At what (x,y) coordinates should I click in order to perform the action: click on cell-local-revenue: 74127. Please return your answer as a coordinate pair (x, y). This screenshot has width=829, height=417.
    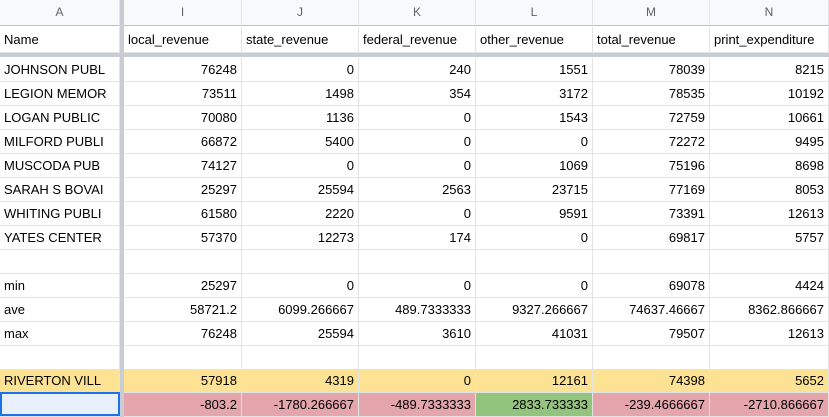
    Looking at the image, I should click on (183, 166).